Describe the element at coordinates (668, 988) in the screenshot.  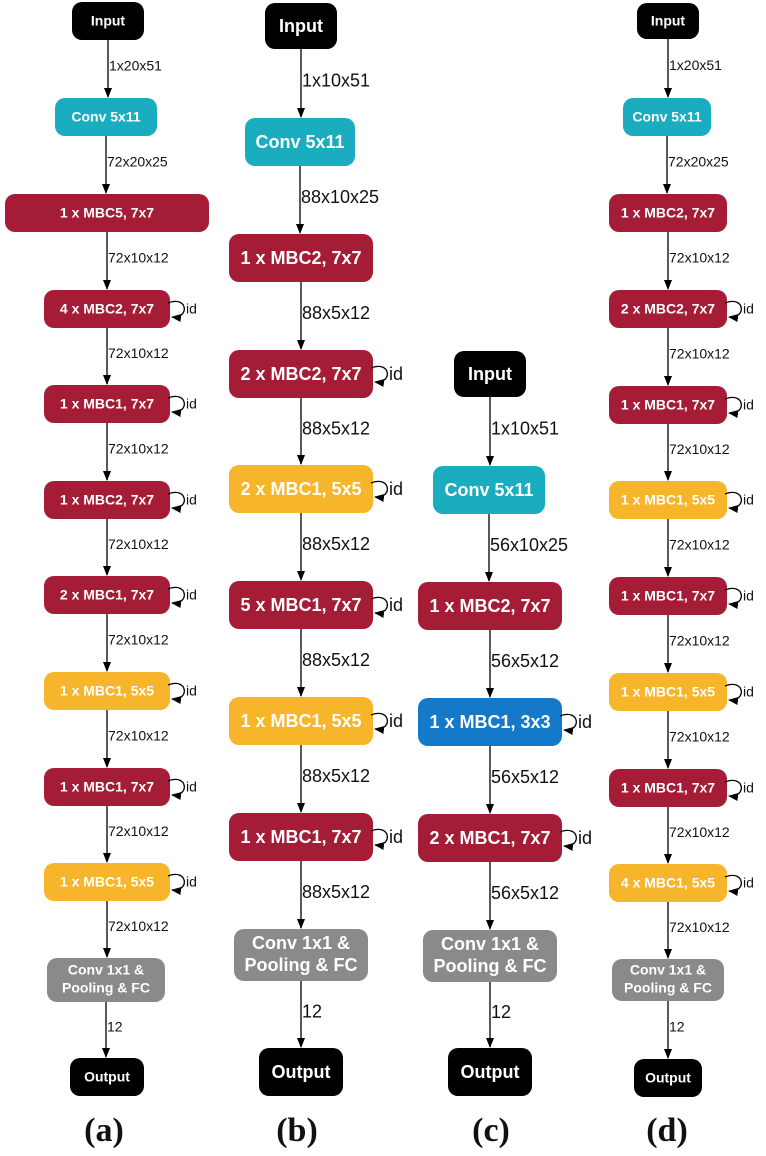
I see `node-label: Pooling & FC` at that location.